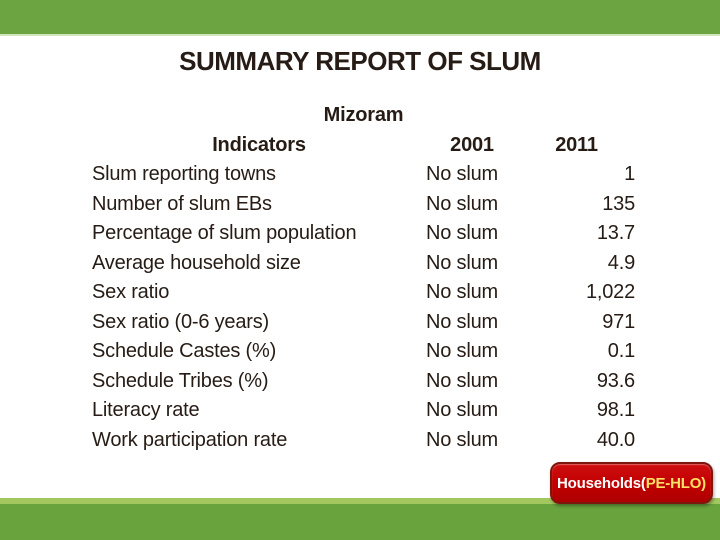  I want to click on badge-label-primary: Households(, so click(601, 483).